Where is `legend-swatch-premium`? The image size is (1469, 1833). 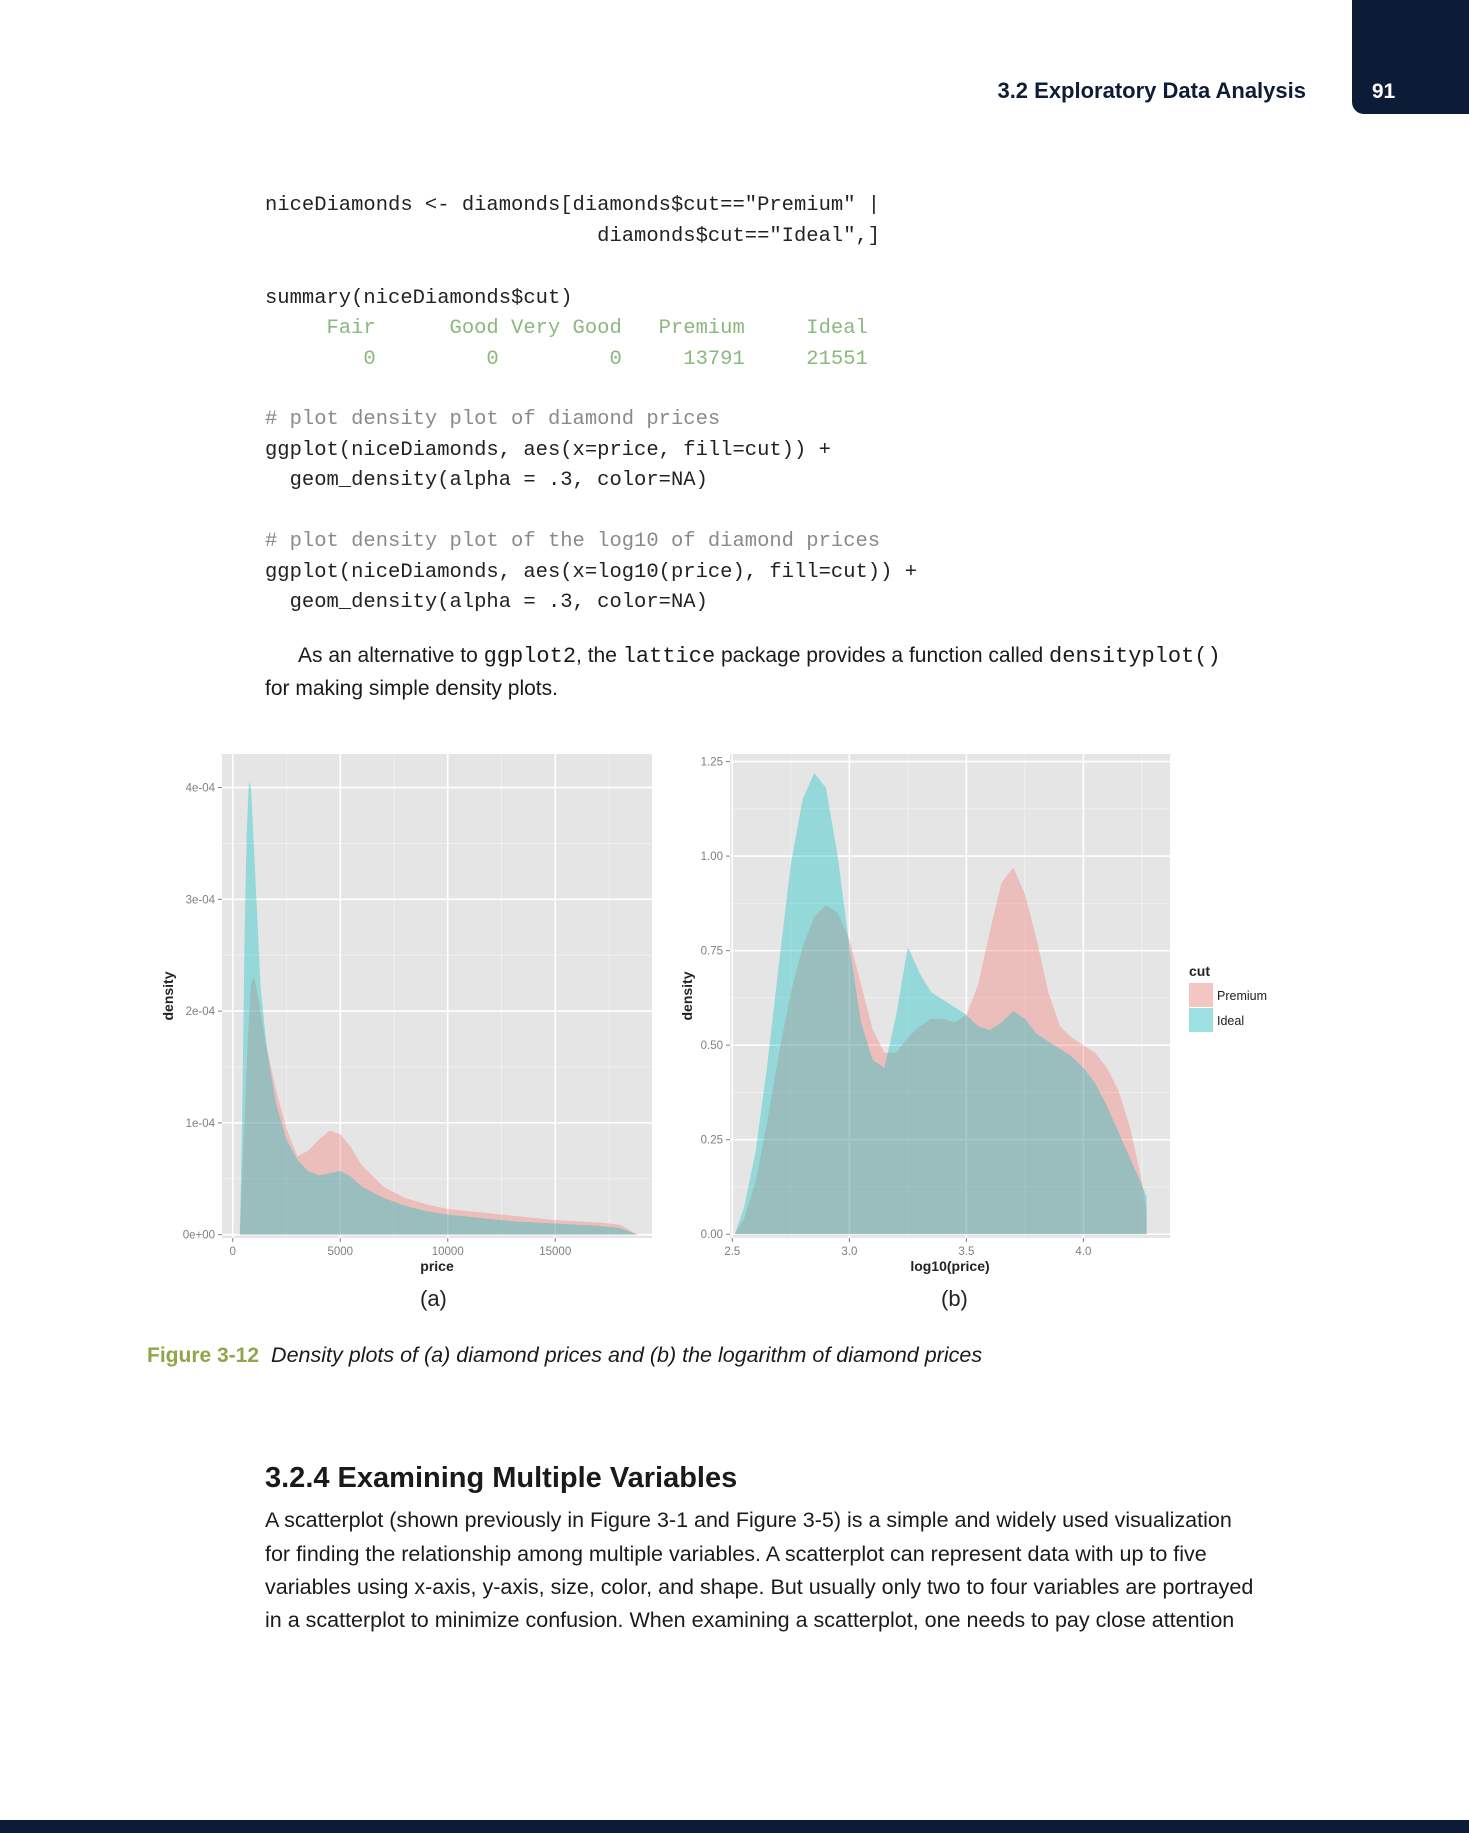 legend-swatch-premium is located at coordinates (1201, 995).